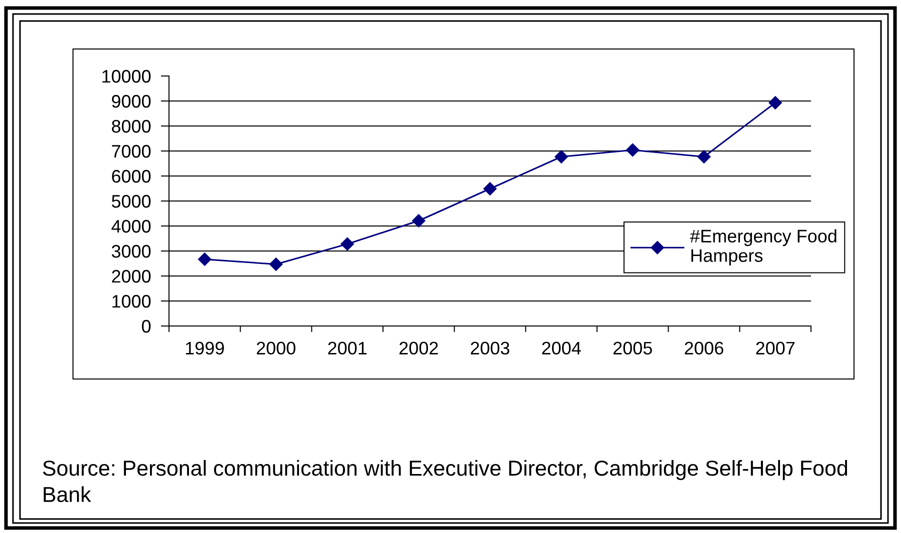 The image size is (901, 533). Describe the element at coordinates (131, 126) in the screenshot. I see `y-tick-label: 8000` at that location.